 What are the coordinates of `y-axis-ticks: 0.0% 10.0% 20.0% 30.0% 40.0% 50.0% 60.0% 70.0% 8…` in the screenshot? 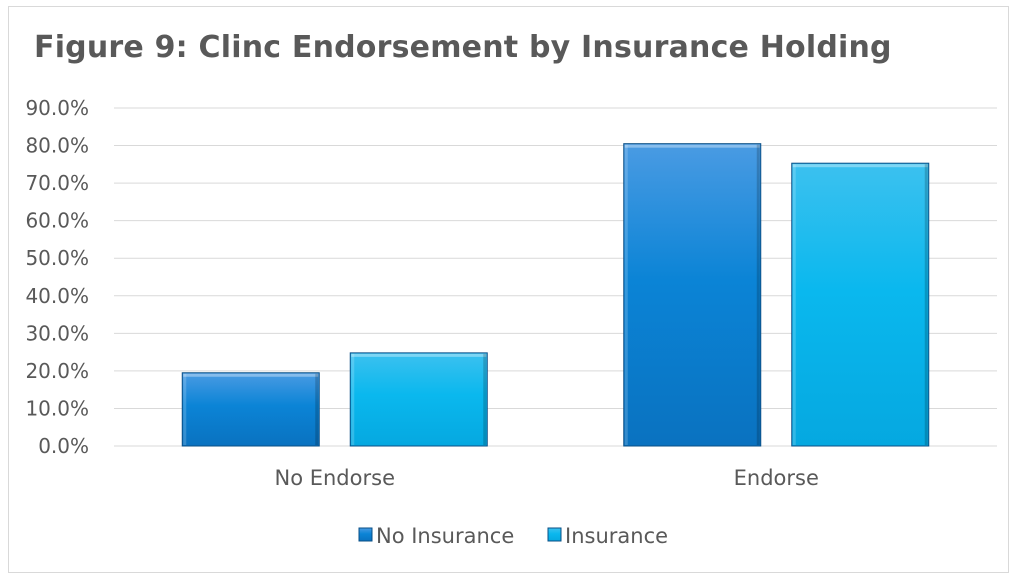 It's located at (57, 277).